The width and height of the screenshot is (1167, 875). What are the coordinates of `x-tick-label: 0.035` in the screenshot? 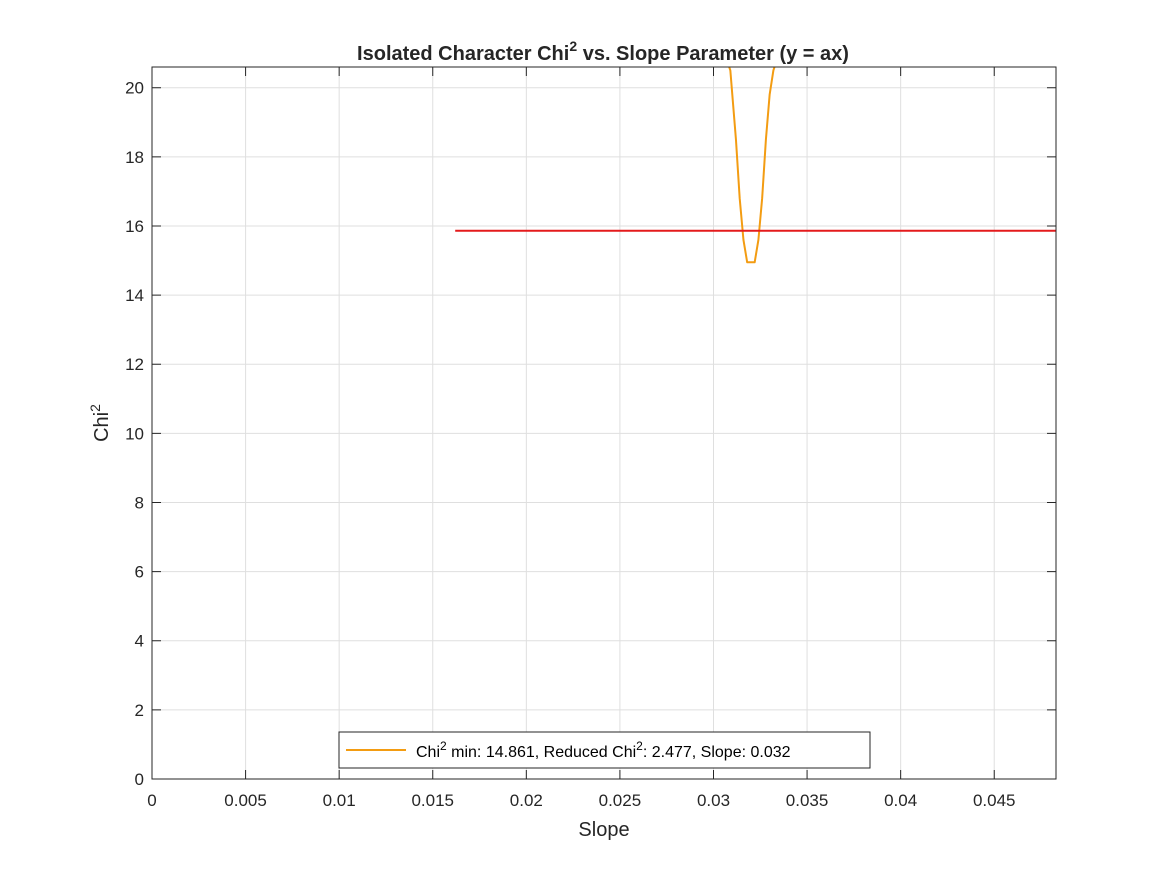 It's located at (807, 800).